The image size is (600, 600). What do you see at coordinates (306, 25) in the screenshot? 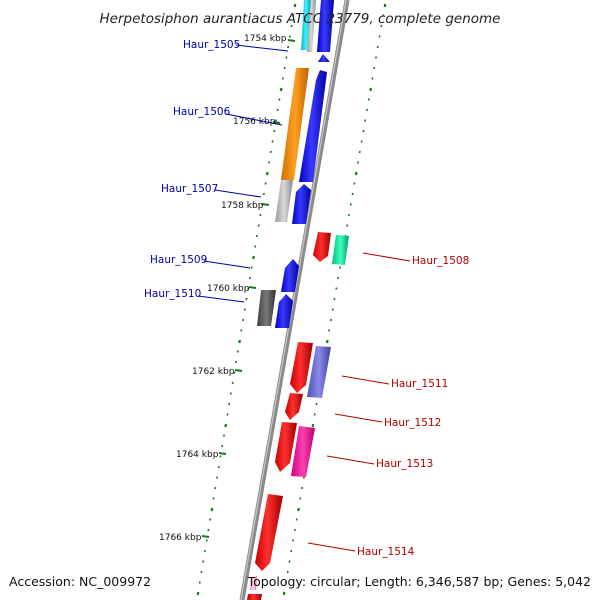
I see `gene-feature-cyan` at bounding box center [306, 25].